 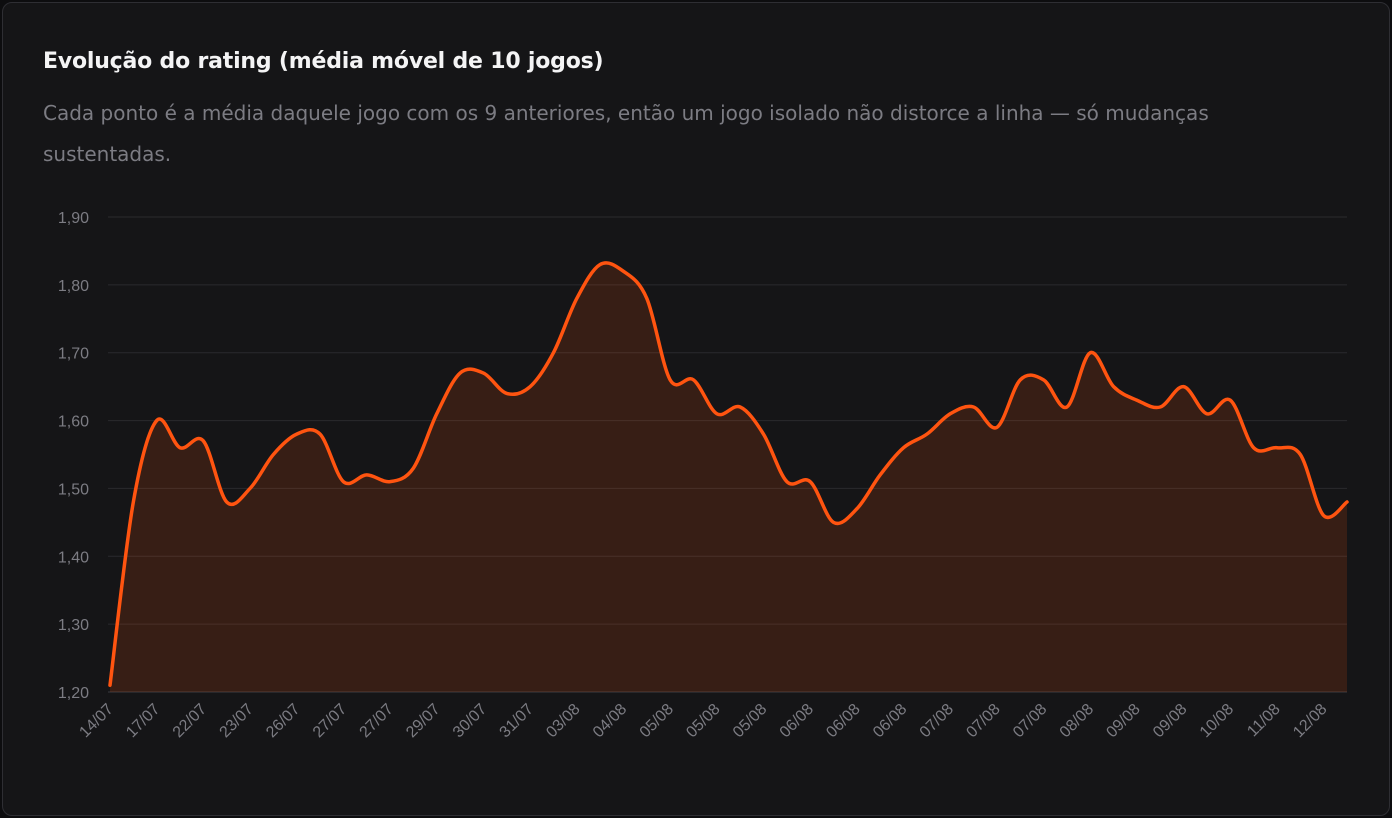 I want to click on y-tick-label: 1,30, so click(x=73, y=625).